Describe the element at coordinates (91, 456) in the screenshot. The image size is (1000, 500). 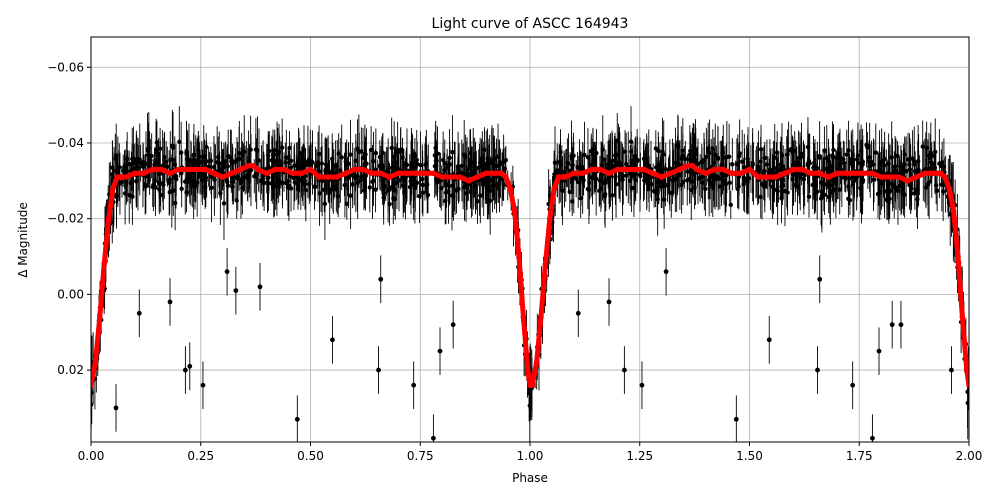
I see `x-tick-label: 0.00` at that location.